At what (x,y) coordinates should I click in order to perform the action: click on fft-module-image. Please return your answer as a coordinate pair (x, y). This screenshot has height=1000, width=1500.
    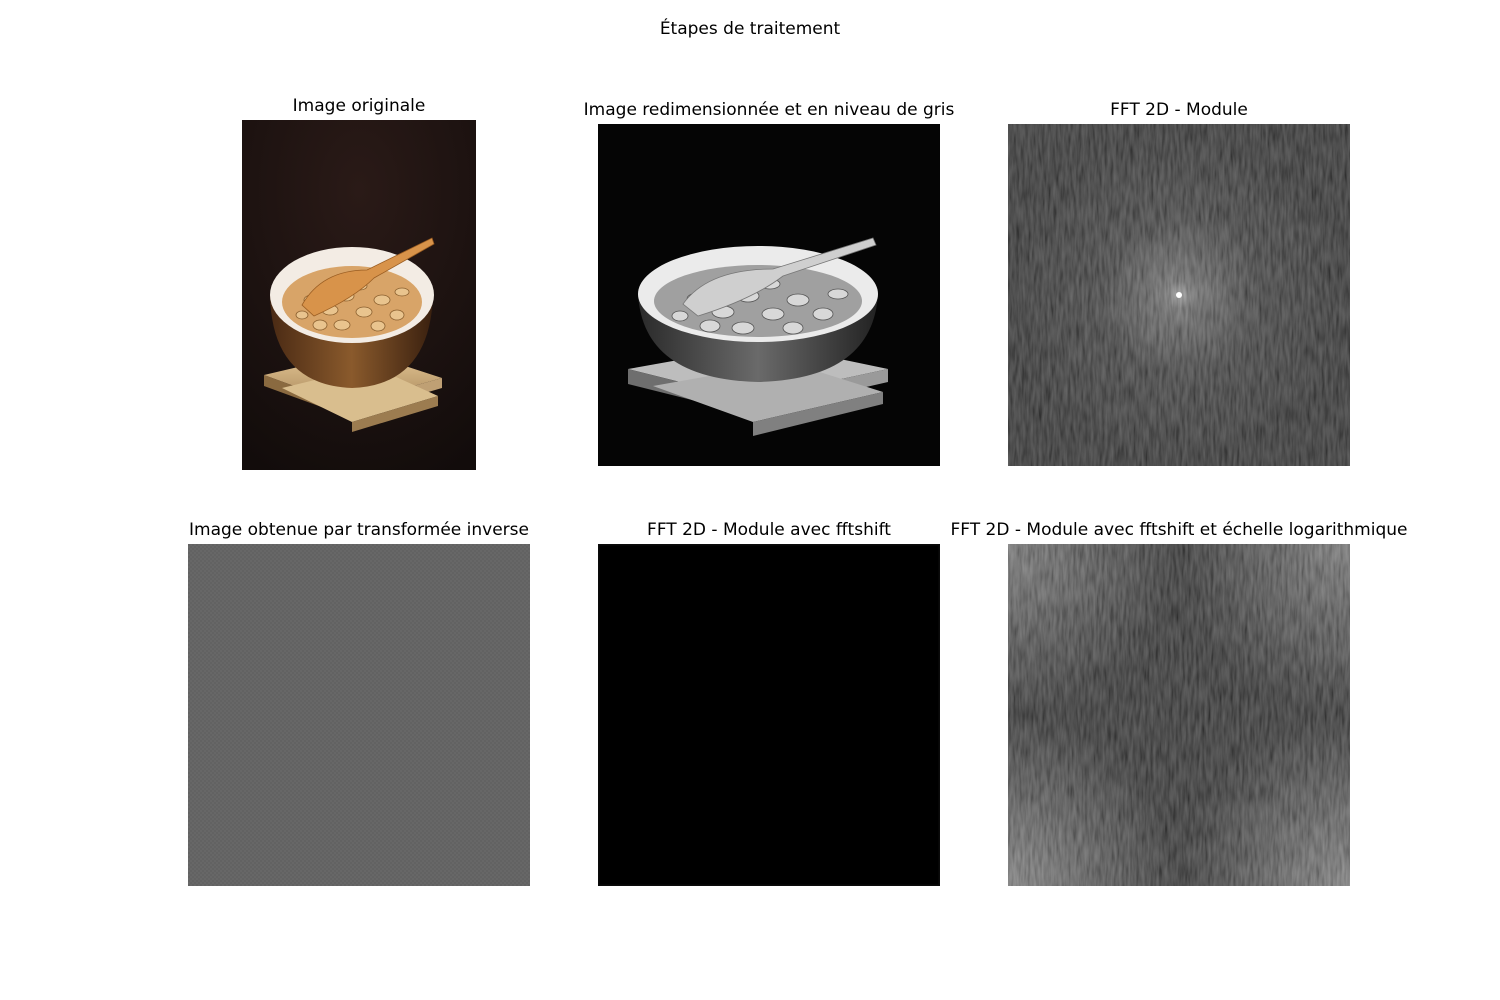
    Looking at the image, I should click on (1179, 295).